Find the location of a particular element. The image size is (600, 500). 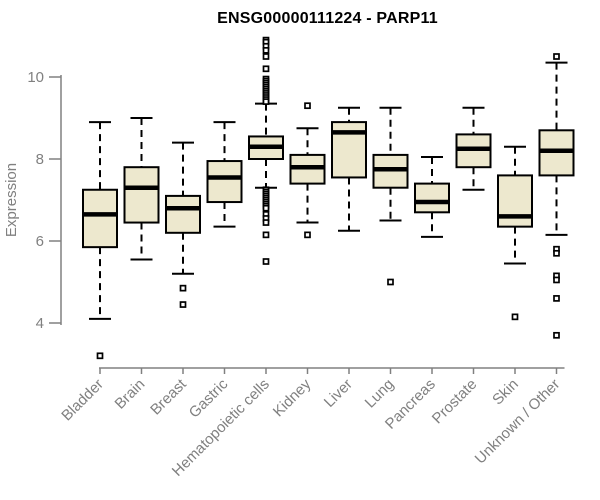

boxplot-bladder is located at coordinates (100, 240).